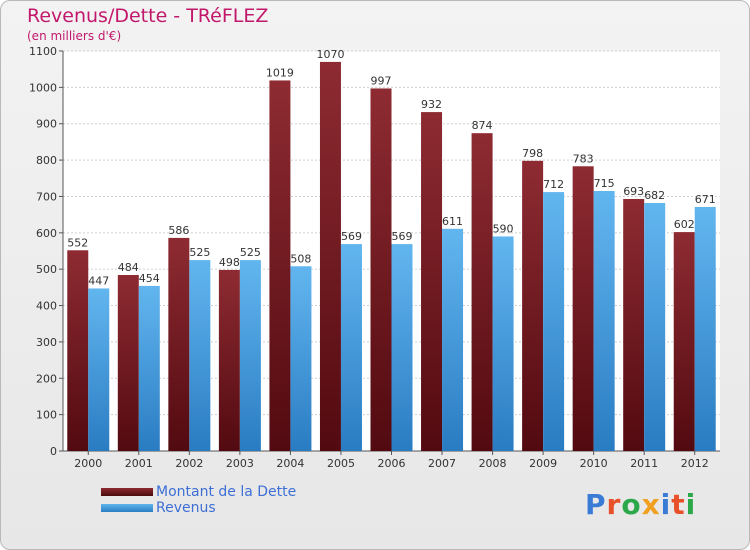  Describe the element at coordinates (128, 267) in the screenshot. I see `data-label-dette: 484` at that location.